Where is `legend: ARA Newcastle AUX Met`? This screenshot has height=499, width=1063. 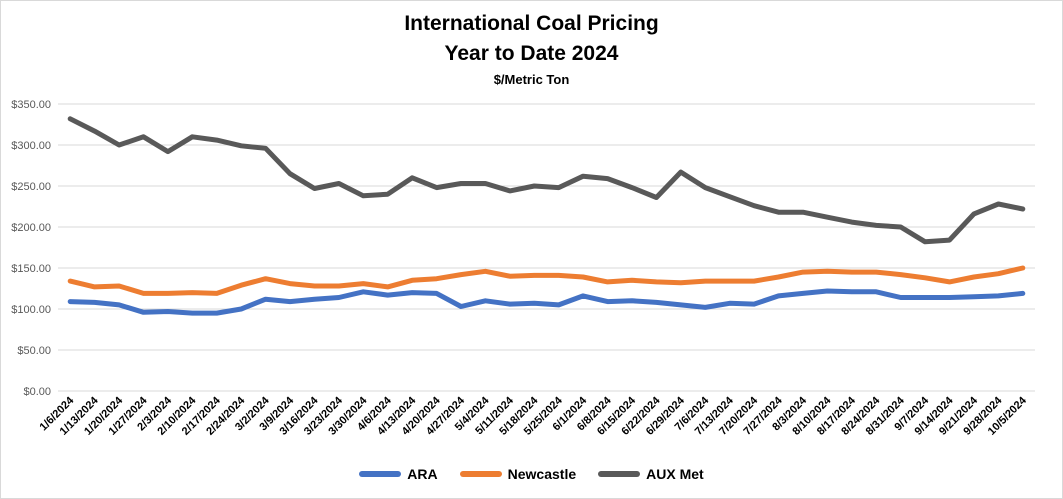
legend: ARA Newcastle AUX Met is located at coordinates (531, 474).